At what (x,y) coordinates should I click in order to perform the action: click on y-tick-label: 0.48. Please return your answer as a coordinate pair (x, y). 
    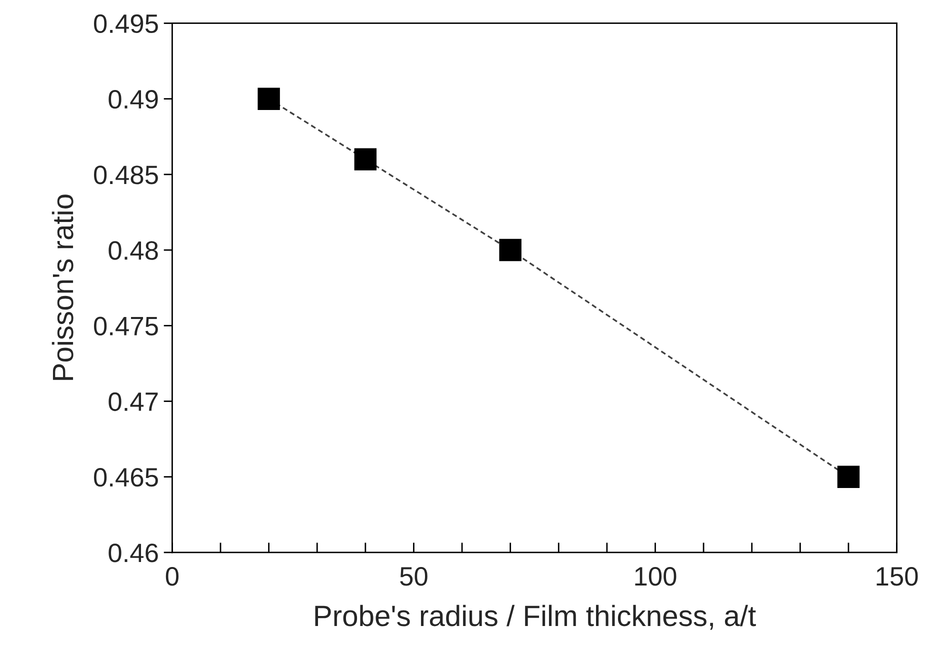
    Looking at the image, I should click on (133, 250).